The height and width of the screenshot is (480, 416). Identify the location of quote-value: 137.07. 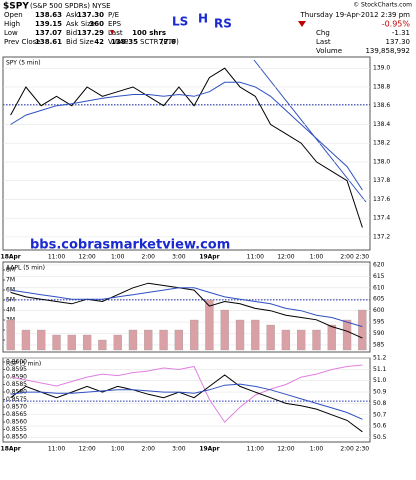
(48, 33).